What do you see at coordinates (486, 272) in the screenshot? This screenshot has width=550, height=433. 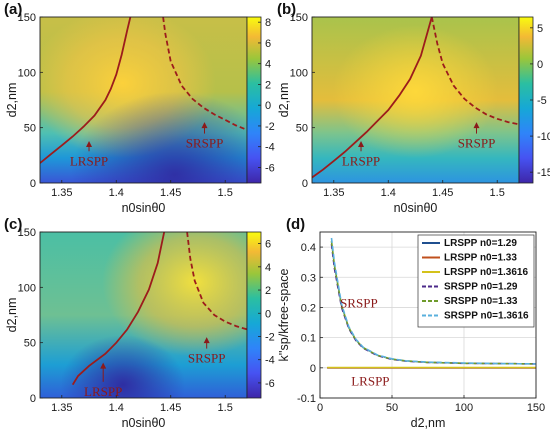 I see `legend-entry: LRSPP n0=1.3616` at bounding box center [486, 272].